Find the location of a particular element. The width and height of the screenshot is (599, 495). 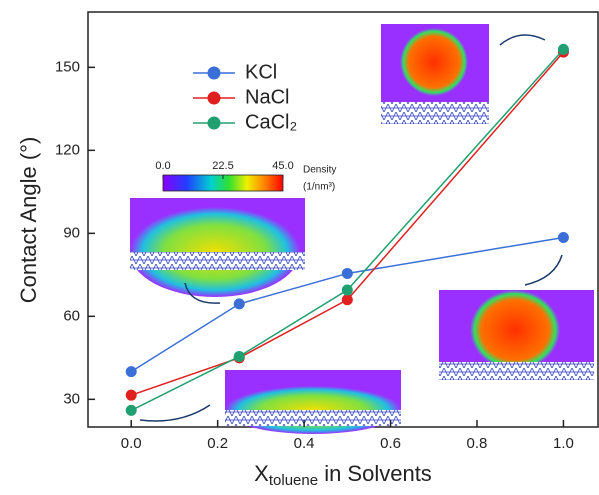

y-tick-label: 90 is located at coordinates (71, 232).